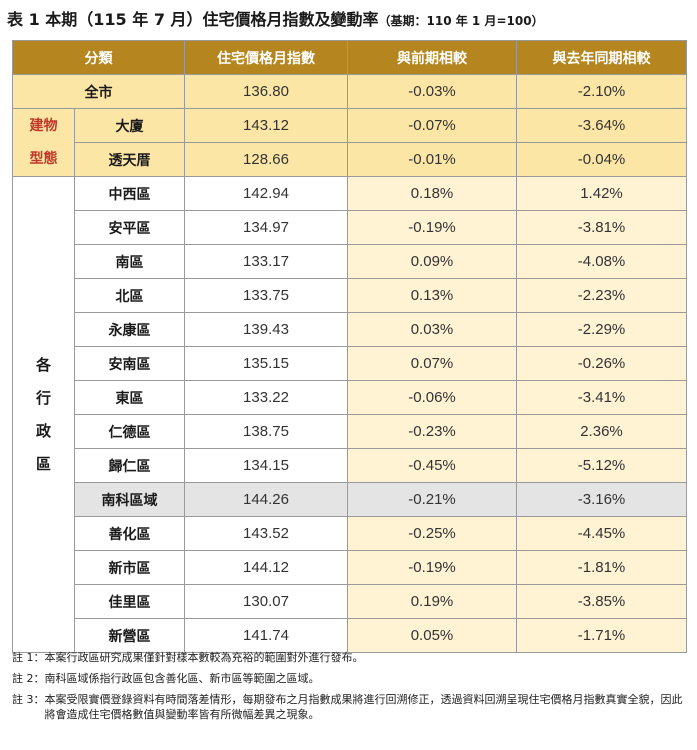 This screenshot has height=750, width=697. Describe the element at coordinates (432, 363) in the screenshot. I see `row-mom: 0.07%` at that location.